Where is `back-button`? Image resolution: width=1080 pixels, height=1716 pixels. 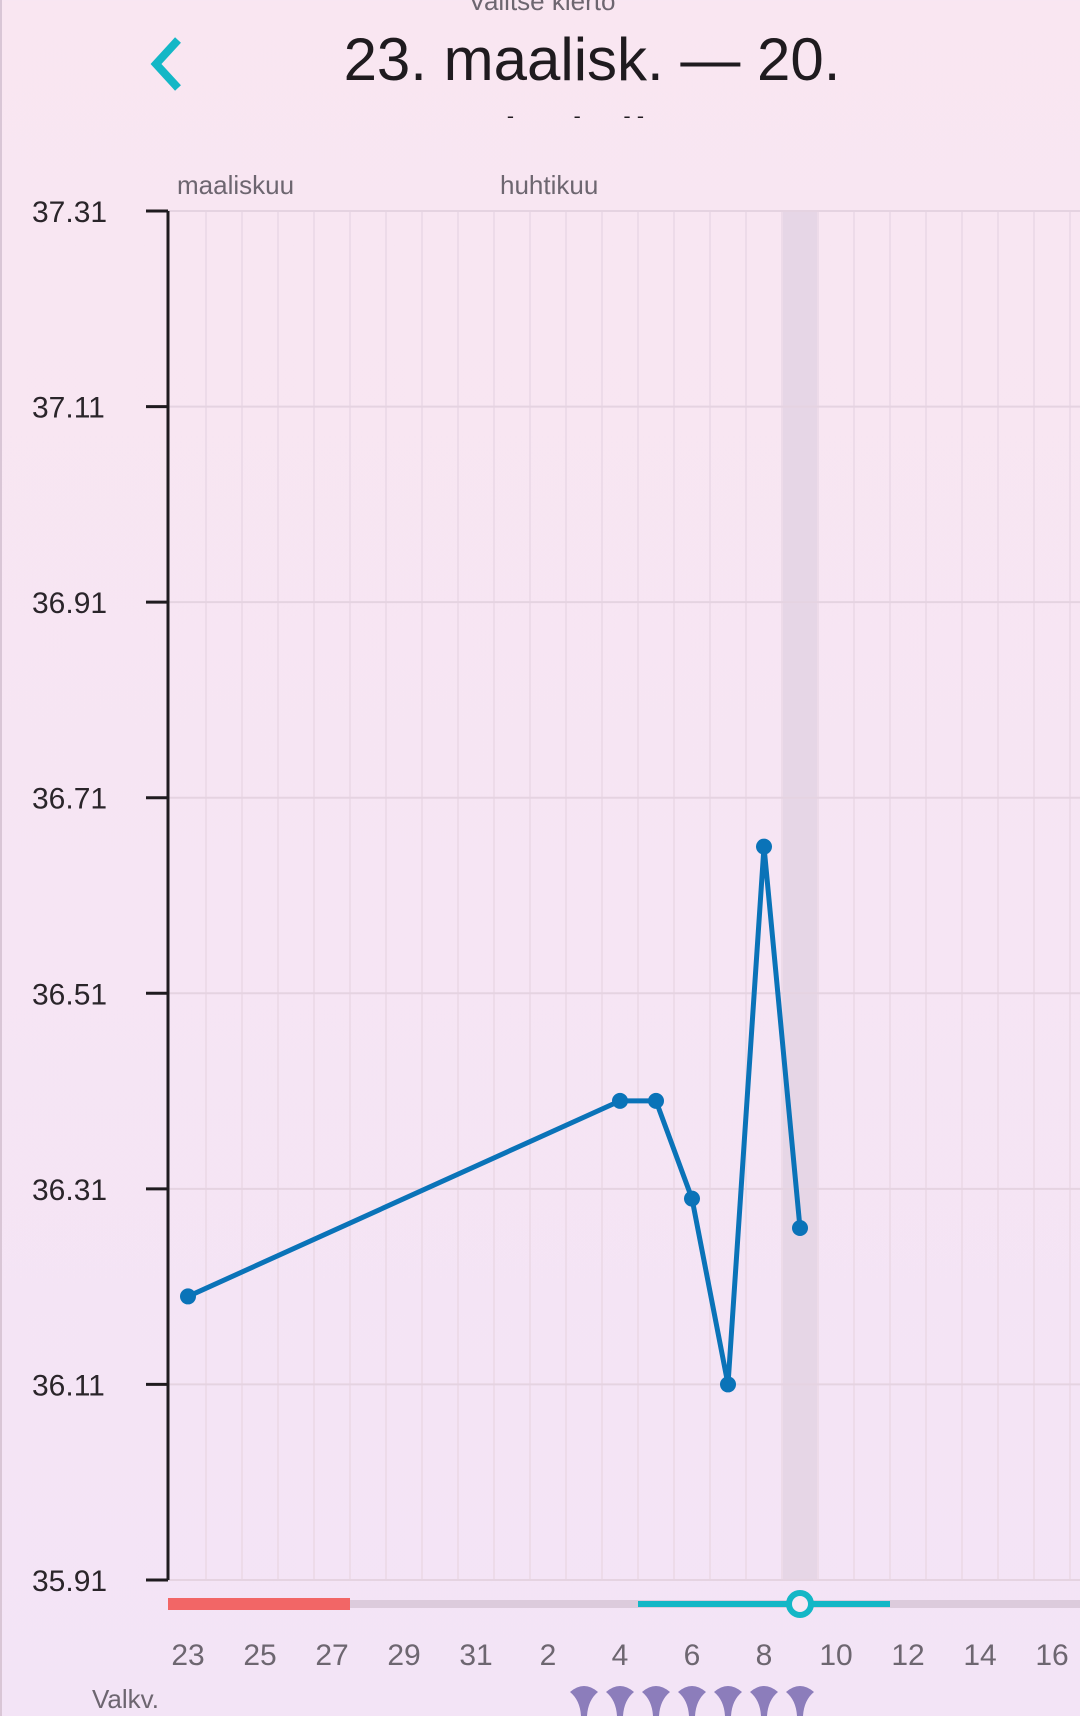
back-button is located at coordinates (168, 64).